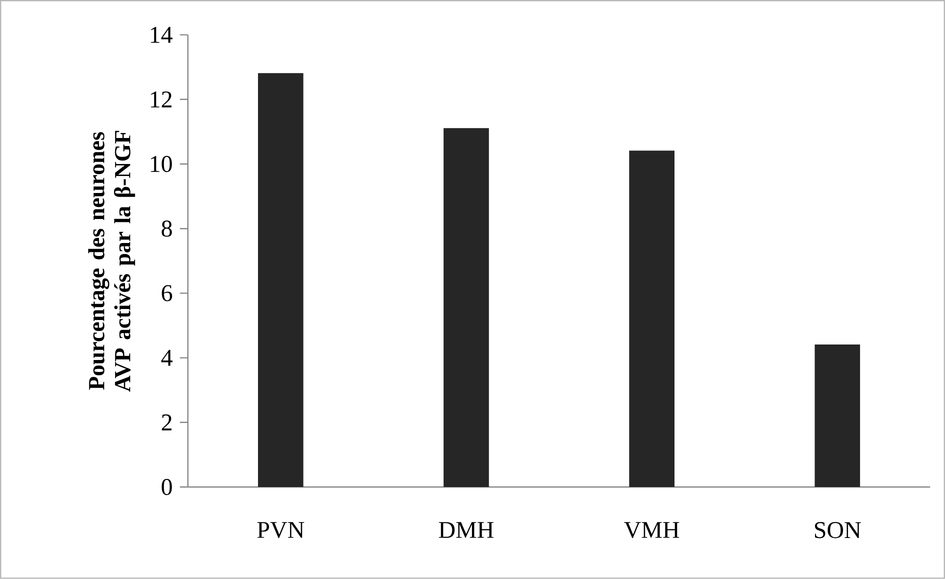 Image resolution: width=945 pixels, height=579 pixels. I want to click on y-tick-label: 10, so click(161, 164).